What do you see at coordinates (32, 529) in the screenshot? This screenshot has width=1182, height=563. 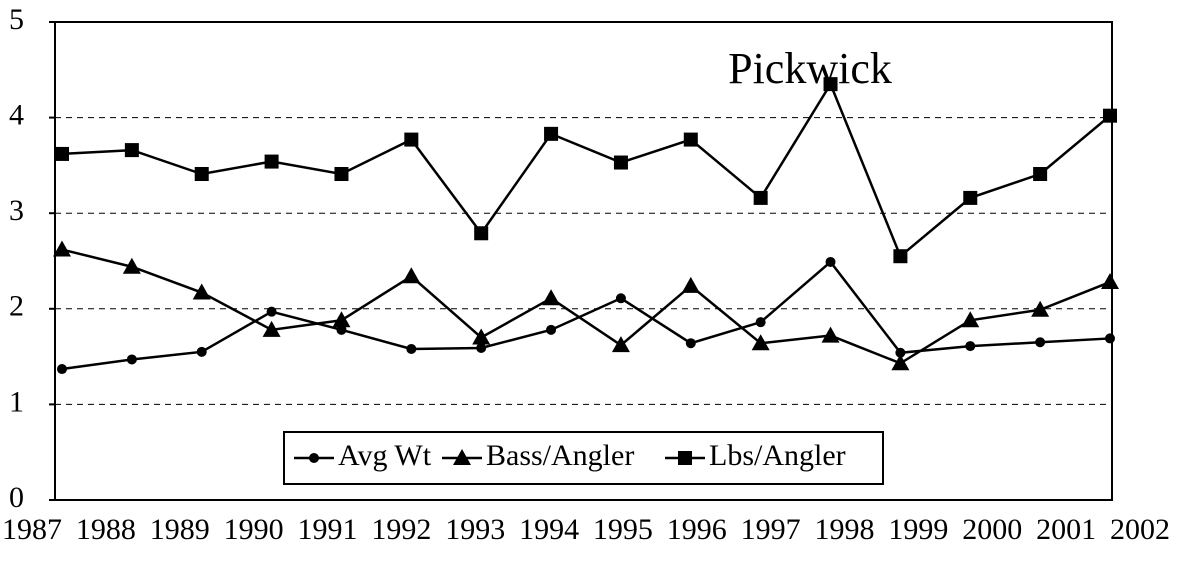 I see `x-tick-label: 1987` at bounding box center [32, 529].